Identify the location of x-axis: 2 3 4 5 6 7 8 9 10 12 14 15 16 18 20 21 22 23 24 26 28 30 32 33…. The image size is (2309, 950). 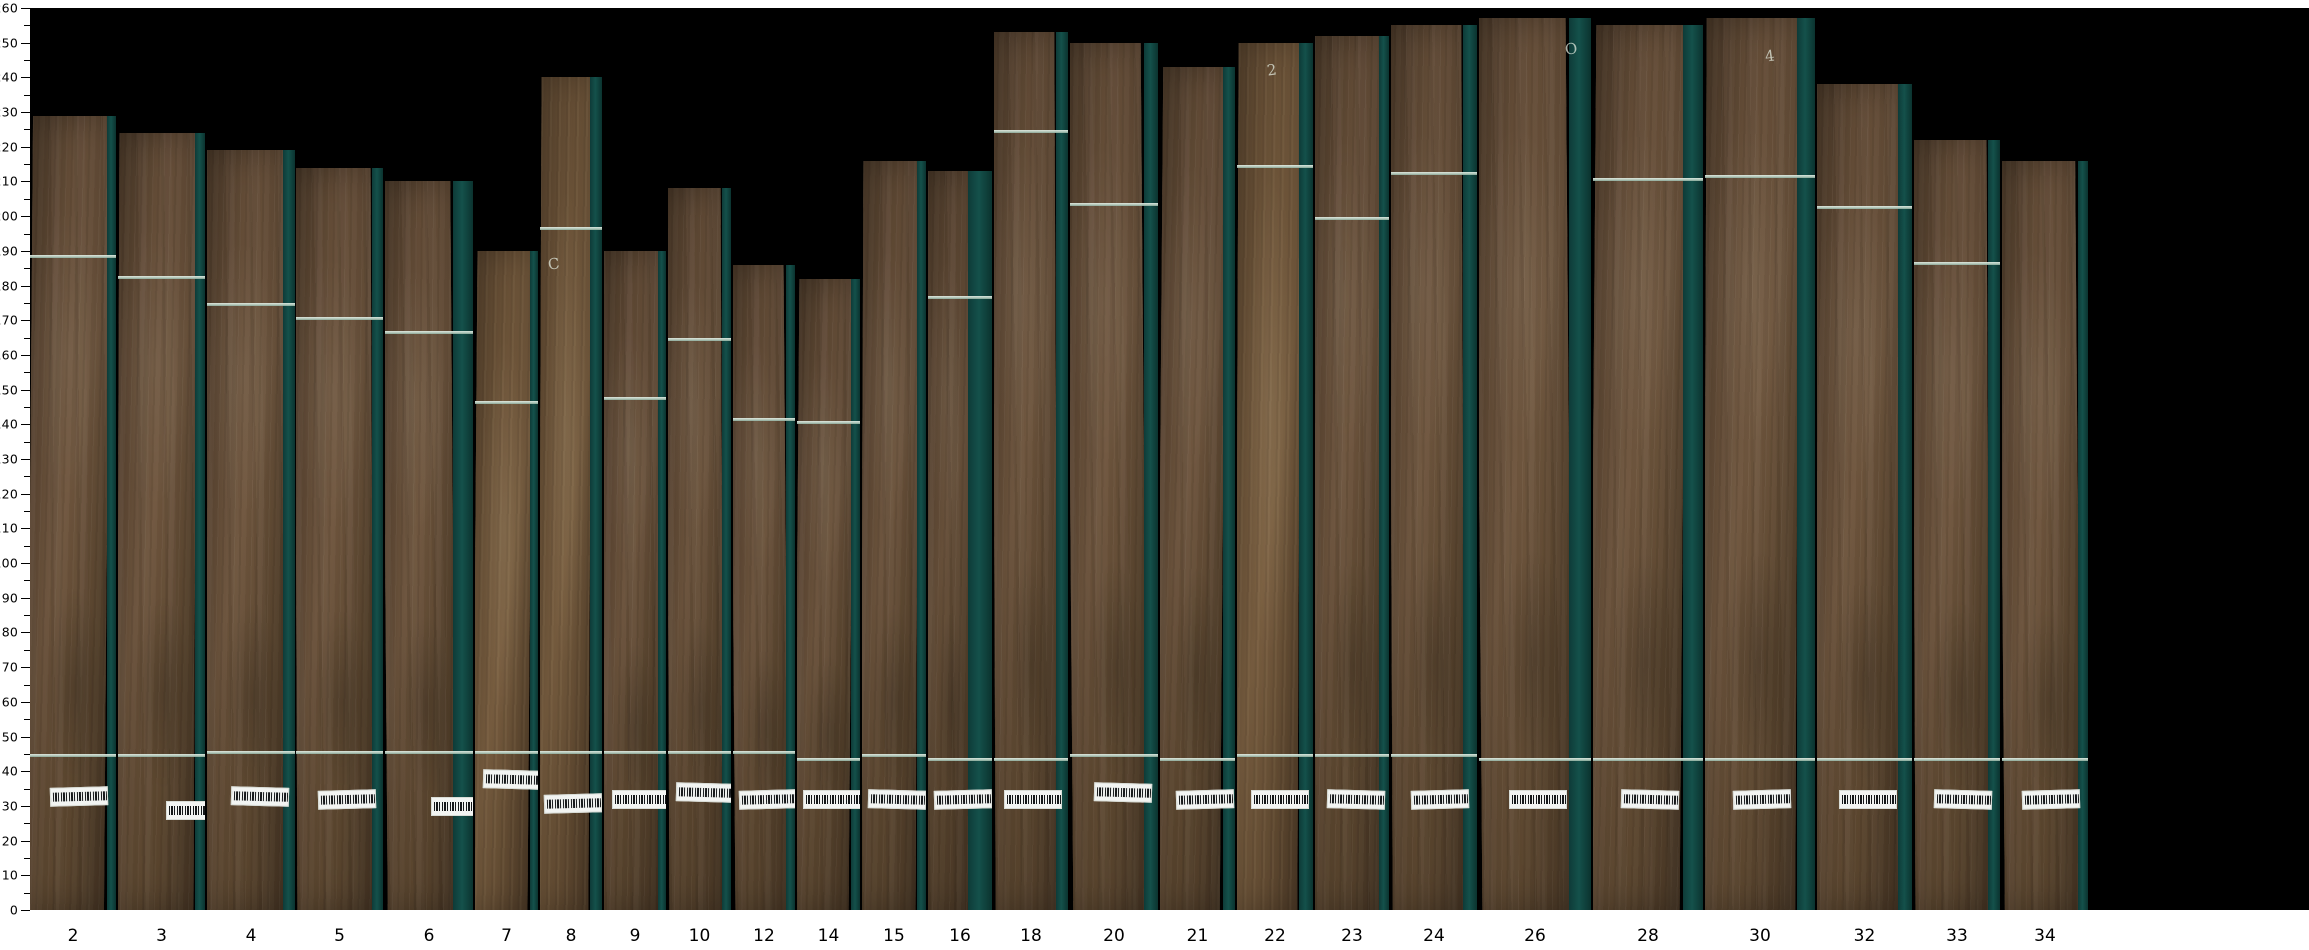
(1169, 931).